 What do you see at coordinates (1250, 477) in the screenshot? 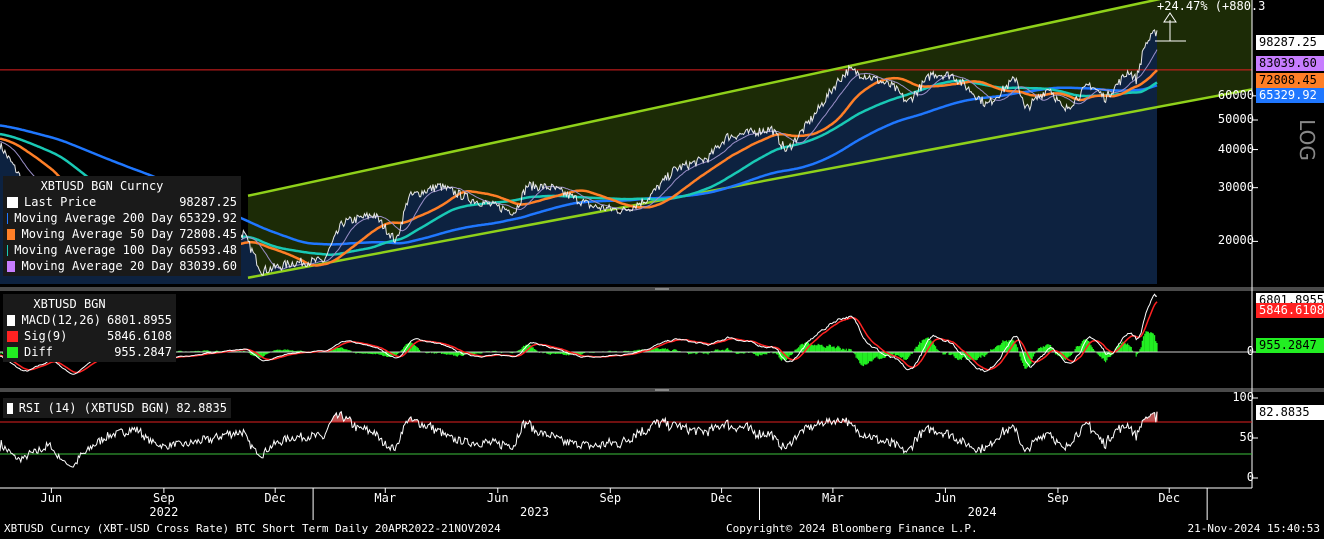
I see `rsi-y-tick-label: 0` at bounding box center [1250, 477].